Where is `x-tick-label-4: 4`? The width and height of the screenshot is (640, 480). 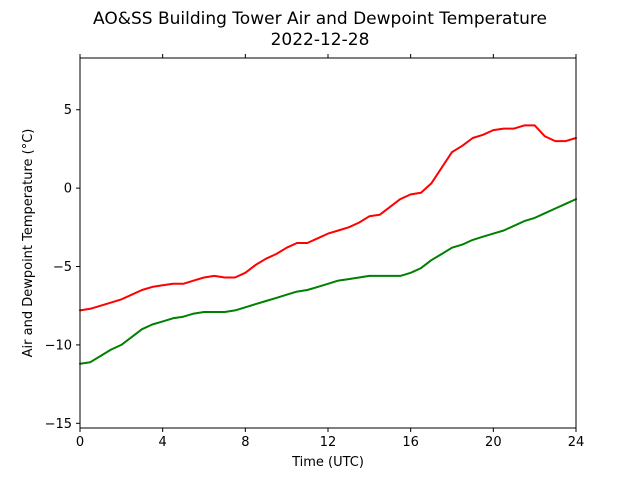
x-tick-label-4: 4 is located at coordinates (163, 442).